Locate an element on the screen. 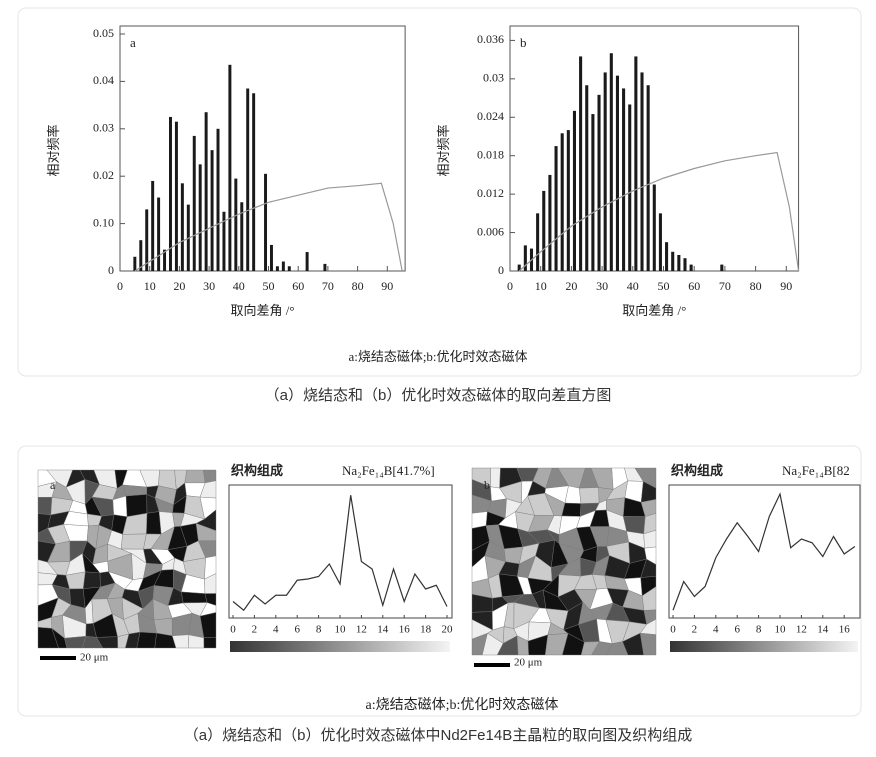 The image size is (876, 757). x-tick-label: 70 is located at coordinates (725, 286).